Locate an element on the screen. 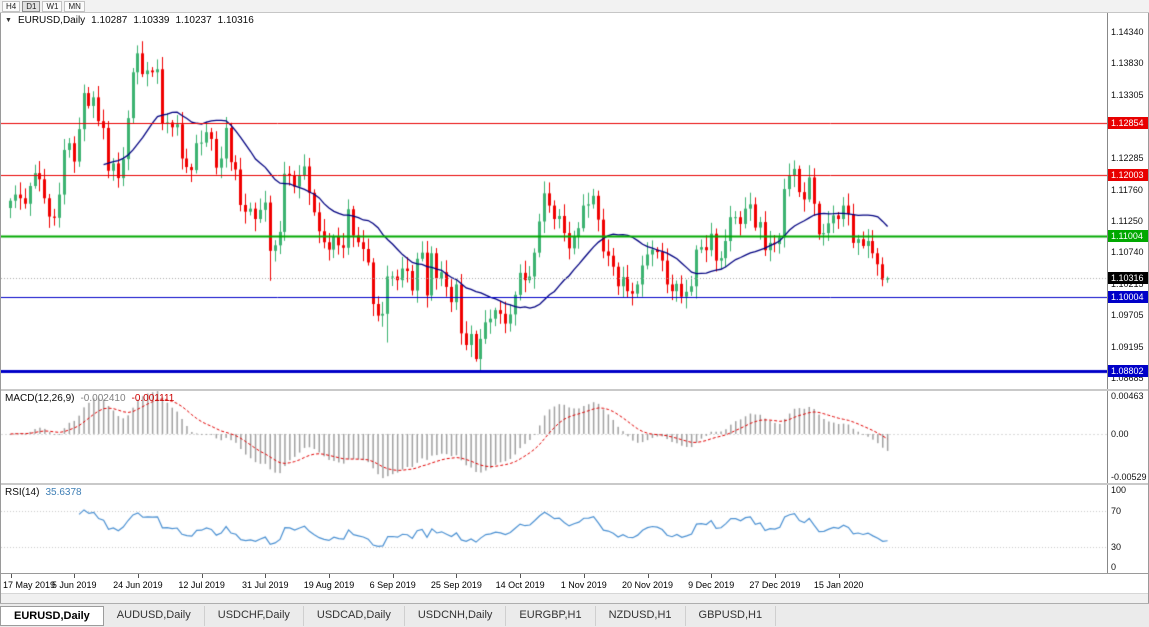  chart-tab-eurusd: EURUSD,Daily is located at coordinates (52, 616).